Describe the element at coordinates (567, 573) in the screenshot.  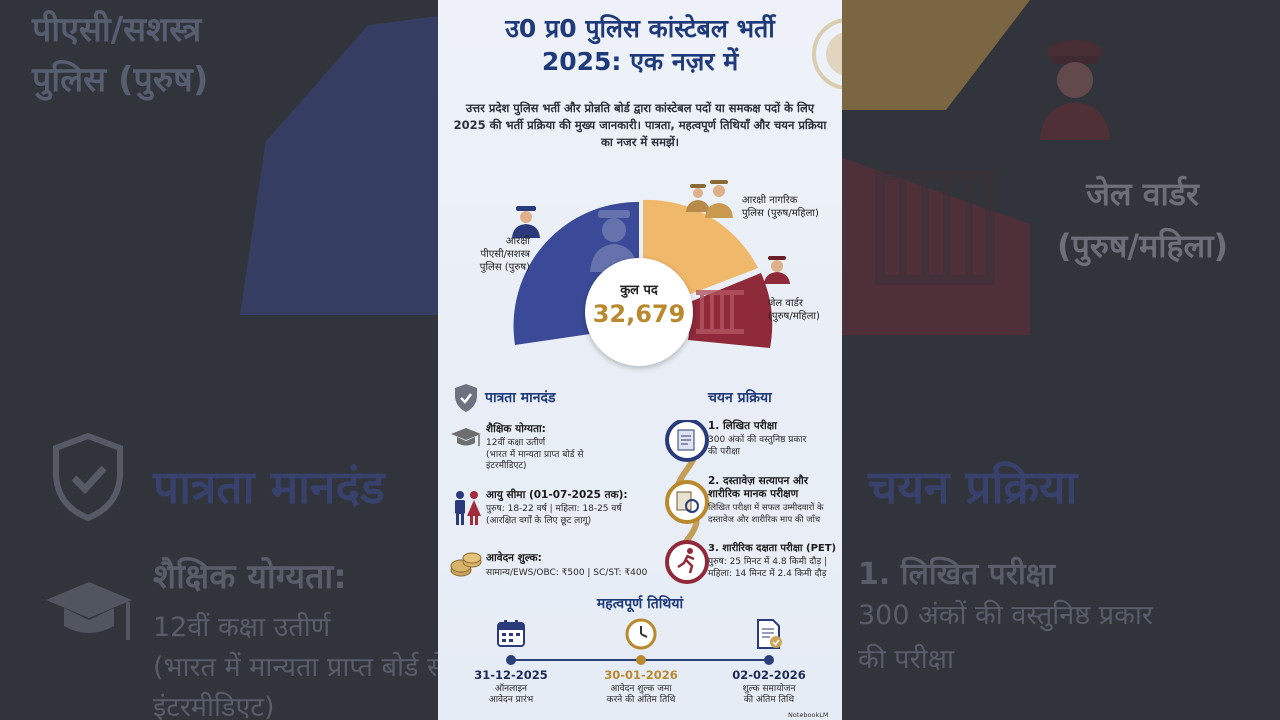
I see `fee-text: सामान्य/EWS/OBC: ₹500 | SC/ST: ₹400` at that location.